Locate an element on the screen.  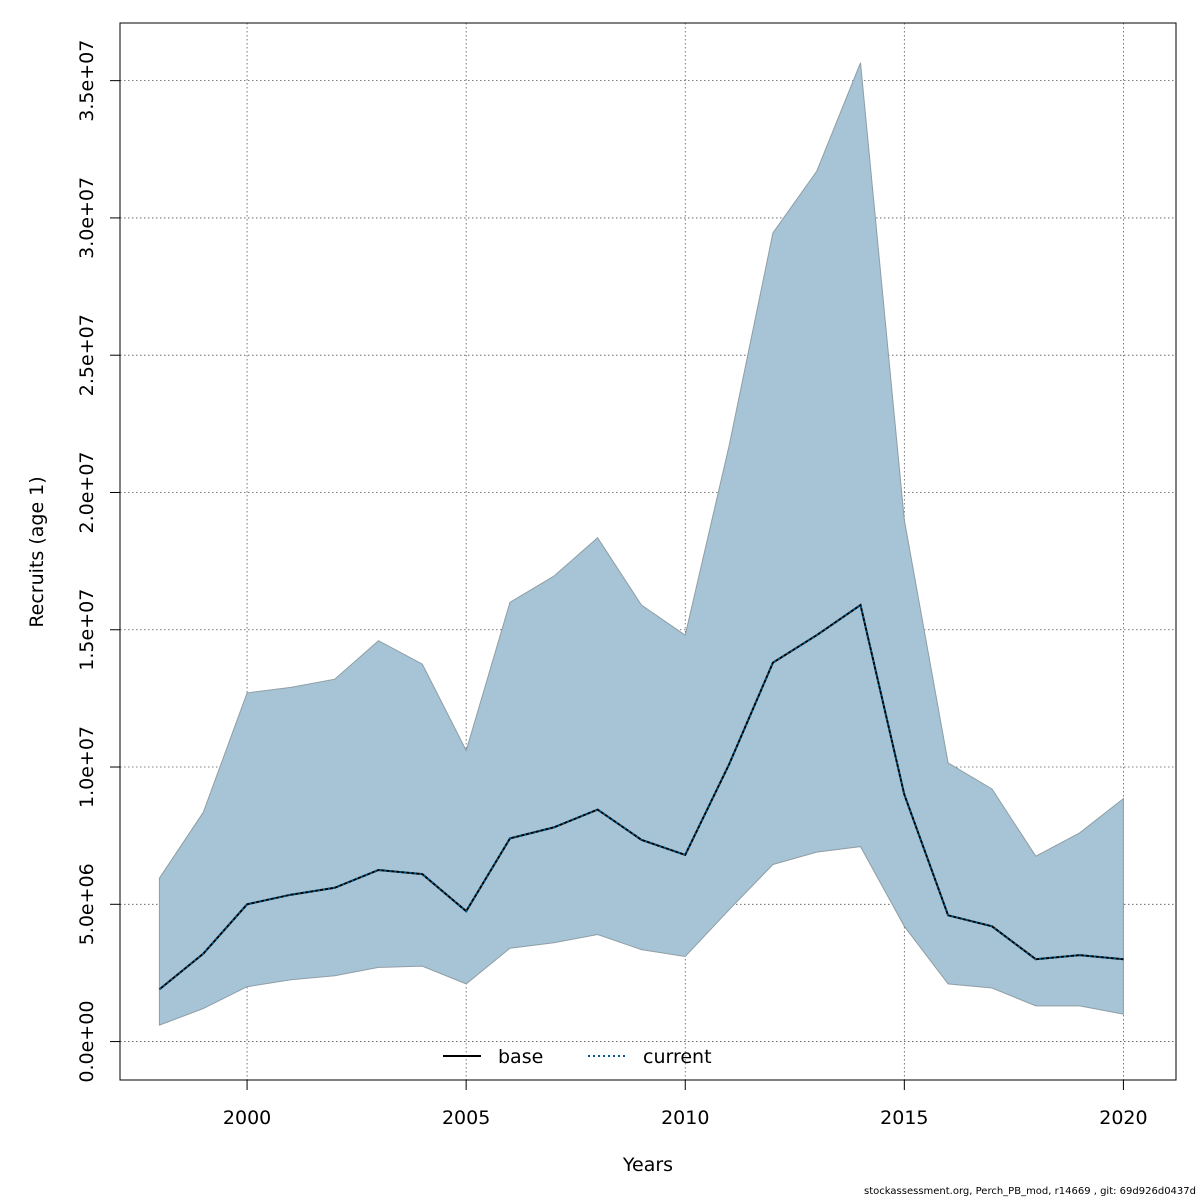
x-tick-label: 2015 is located at coordinates (904, 1118).